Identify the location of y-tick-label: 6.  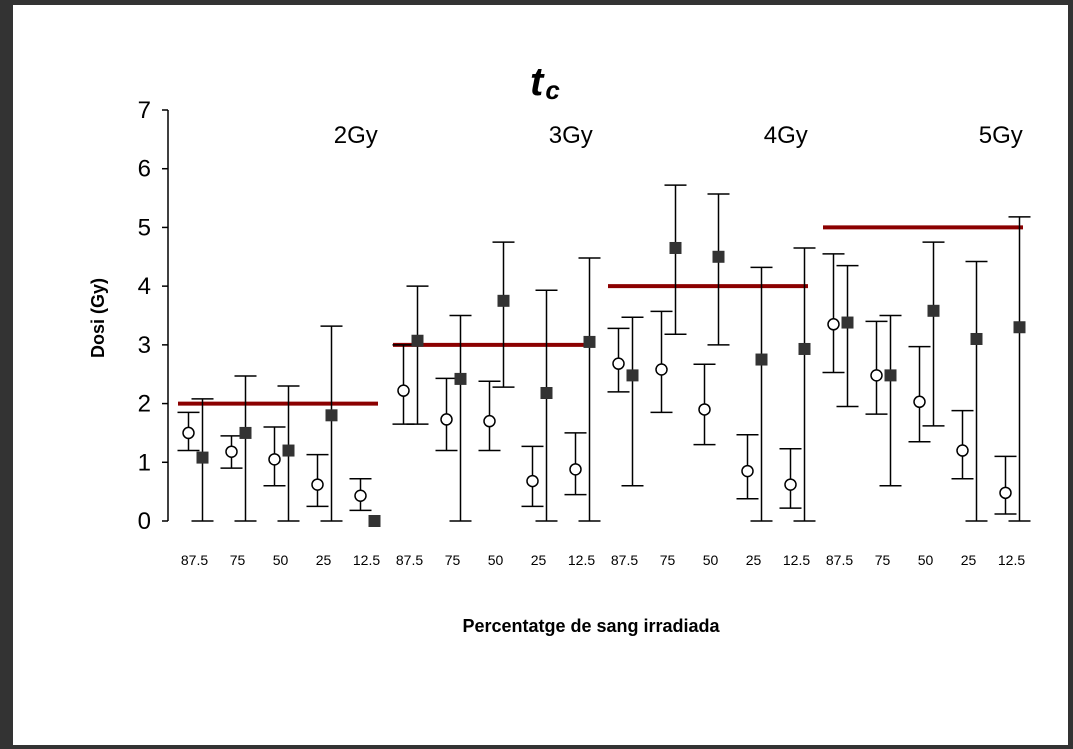
(144, 169).